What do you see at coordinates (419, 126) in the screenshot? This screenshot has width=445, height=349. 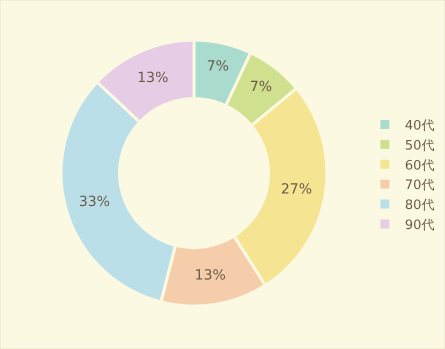 I see `legend-label: 40代` at bounding box center [419, 126].